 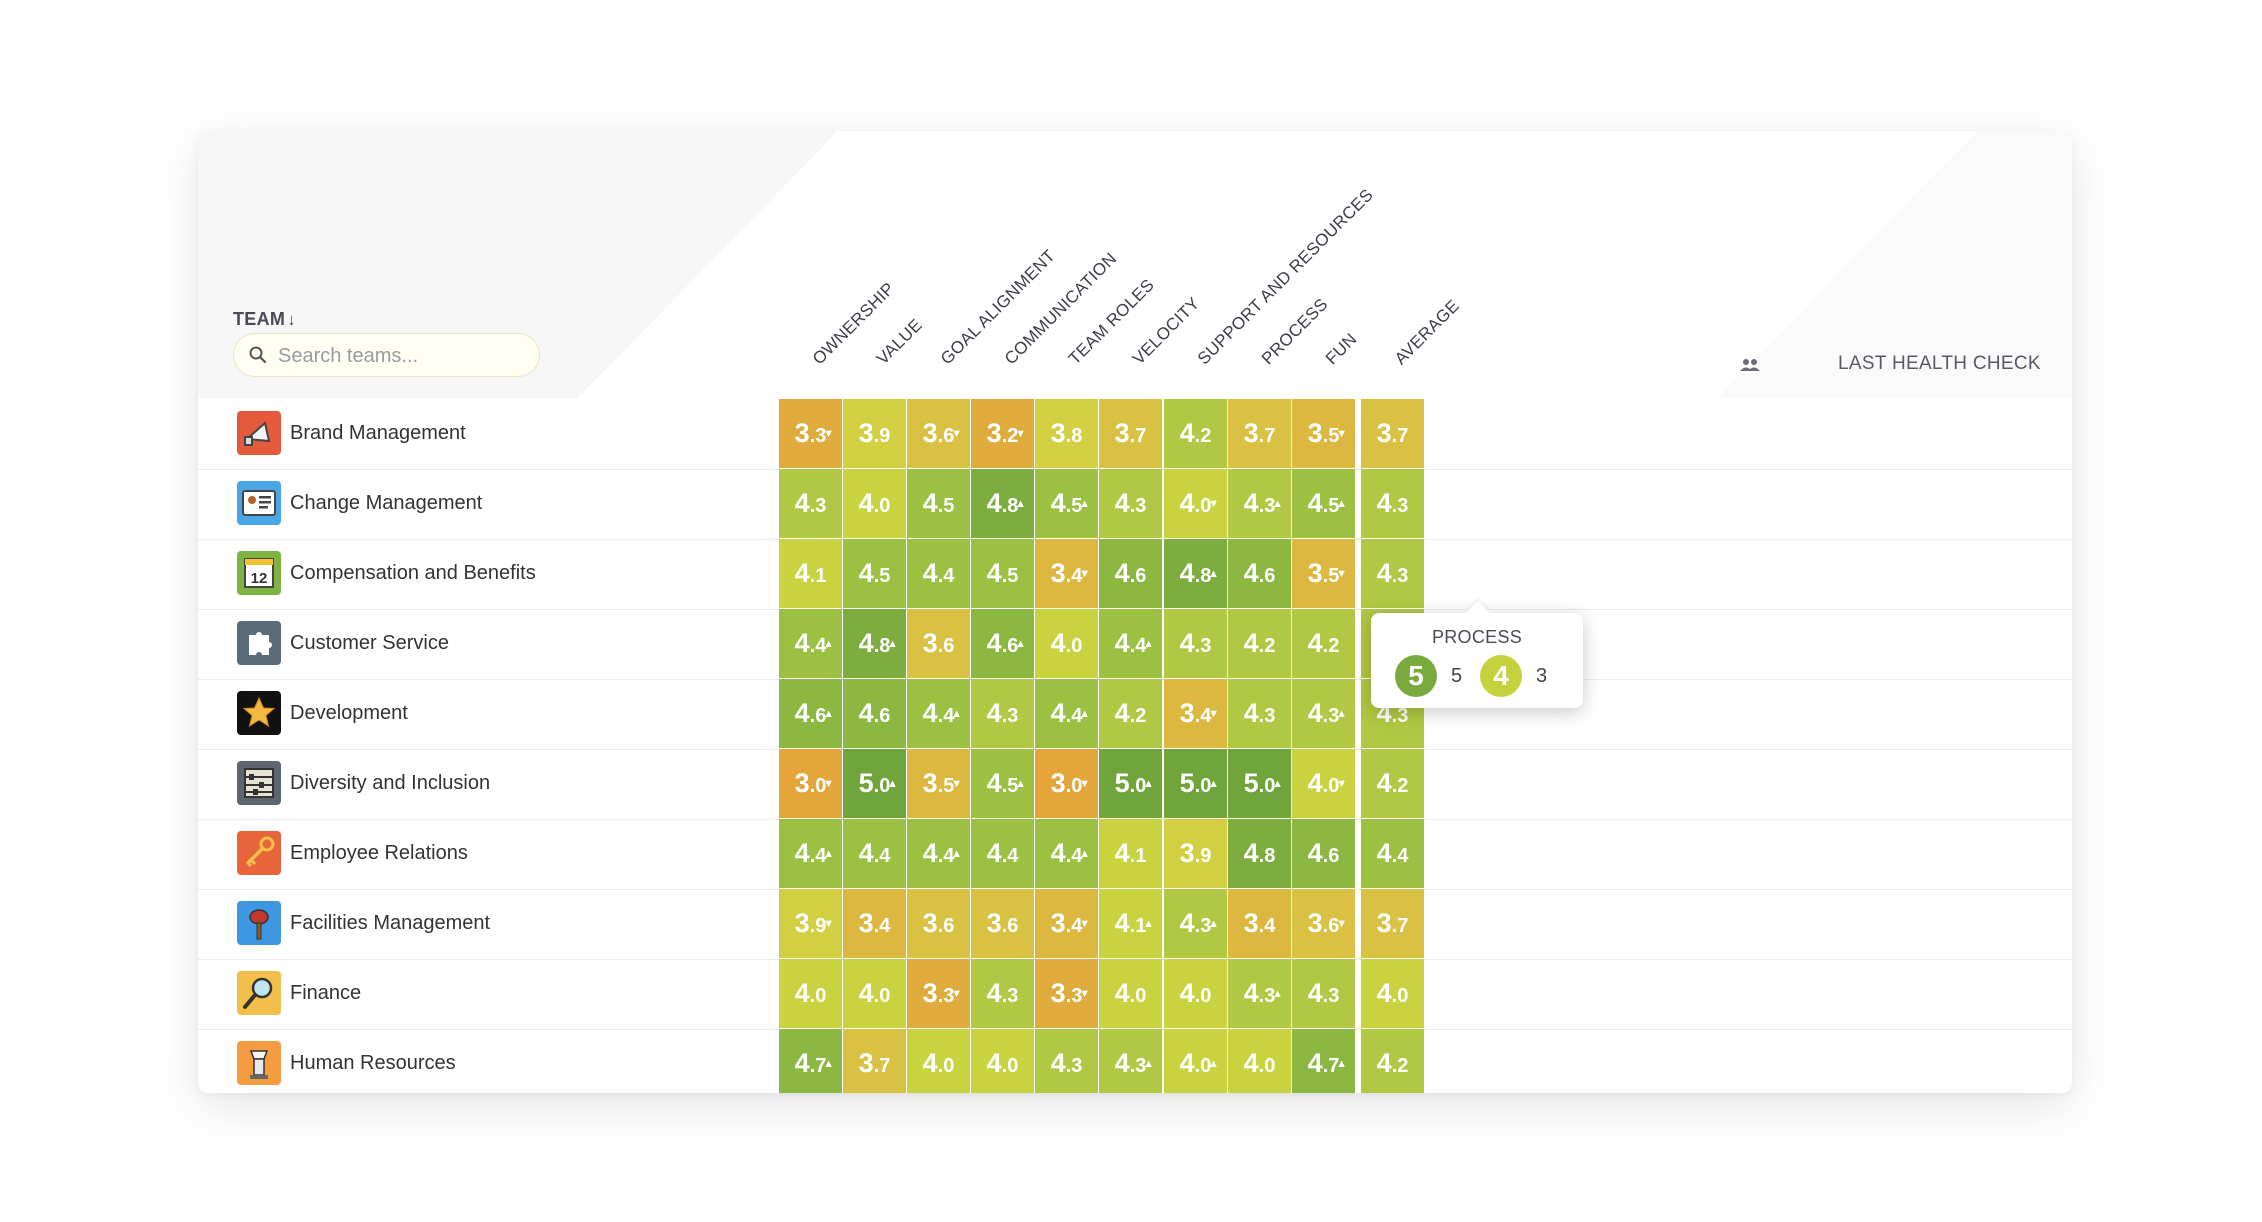 I want to click on score-cell-team-roles: 3.3 ▼, so click(x=1066, y=993).